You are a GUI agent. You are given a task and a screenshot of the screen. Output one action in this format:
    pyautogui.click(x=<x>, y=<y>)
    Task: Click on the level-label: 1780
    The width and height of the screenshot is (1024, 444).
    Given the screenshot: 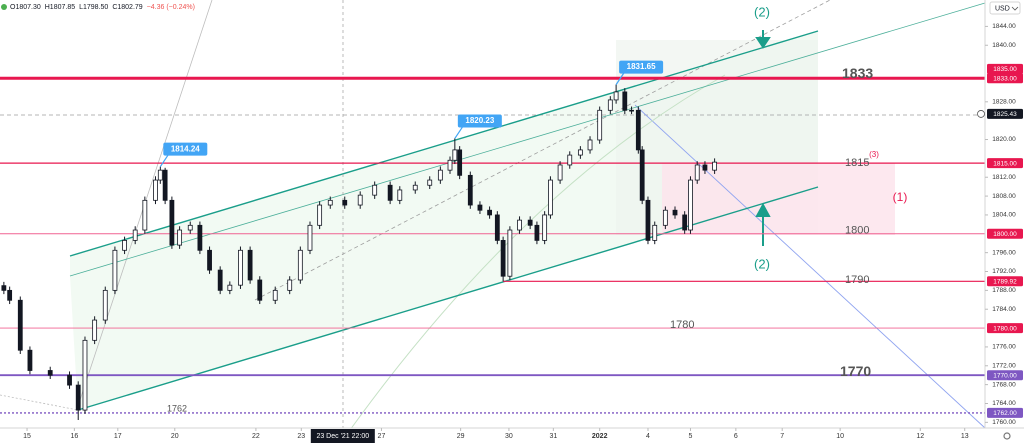 What is the action you would take?
    pyautogui.click(x=682, y=325)
    